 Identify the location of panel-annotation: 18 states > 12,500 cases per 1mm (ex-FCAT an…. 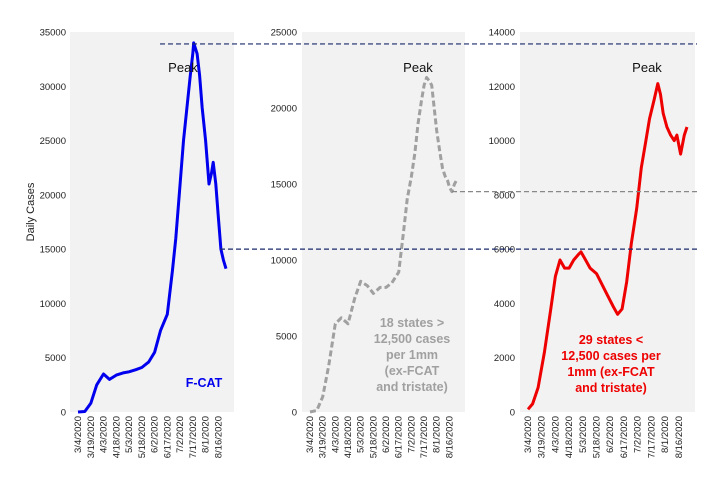
(412, 355).